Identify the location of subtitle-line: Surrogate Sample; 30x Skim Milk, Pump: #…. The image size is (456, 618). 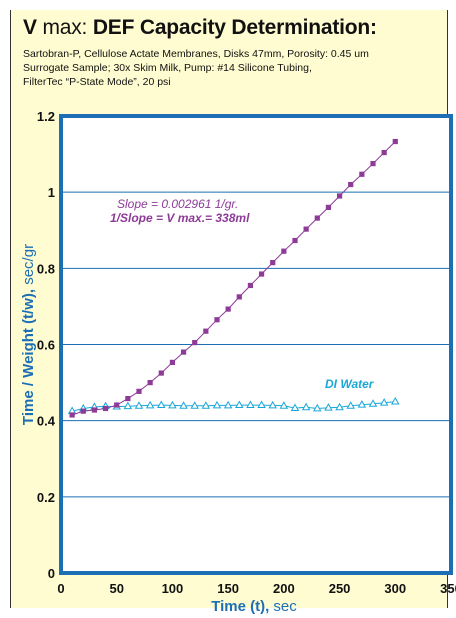
(167, 68).